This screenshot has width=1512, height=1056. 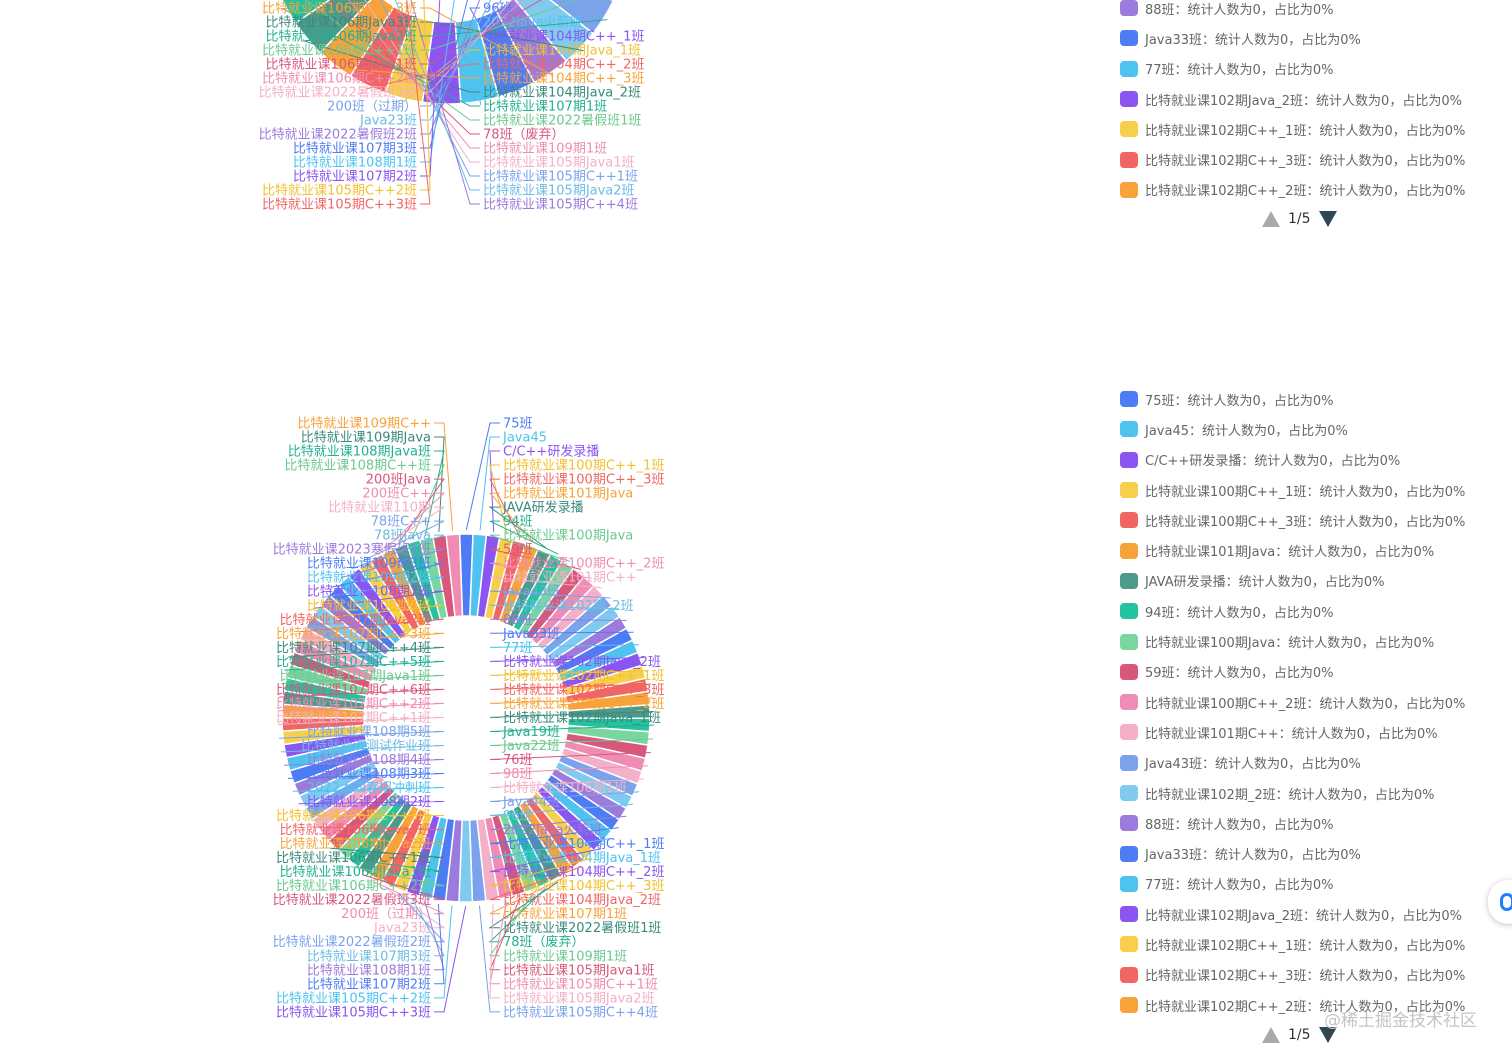 What do you see at coordinates (1305, 1007) in the screenshot?
I see `legend-label: 比特就业课102期C++_2班：统计人数为0，占比为0%` at bounding box center [1305, 1007].